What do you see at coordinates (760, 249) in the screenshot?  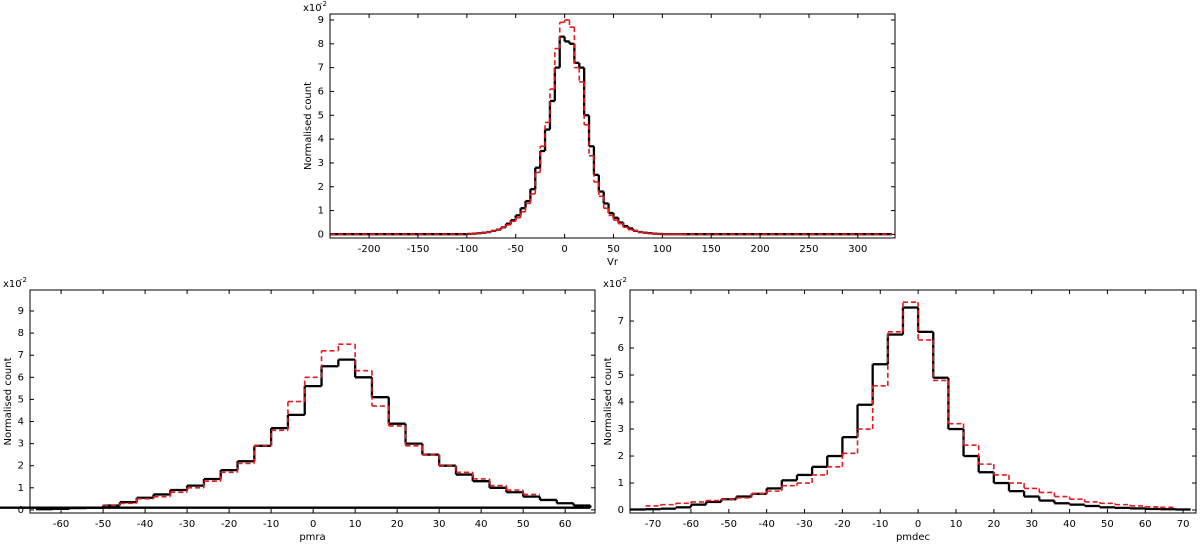 I see `x-tick-label: 200` at bounding box center [760, 249].